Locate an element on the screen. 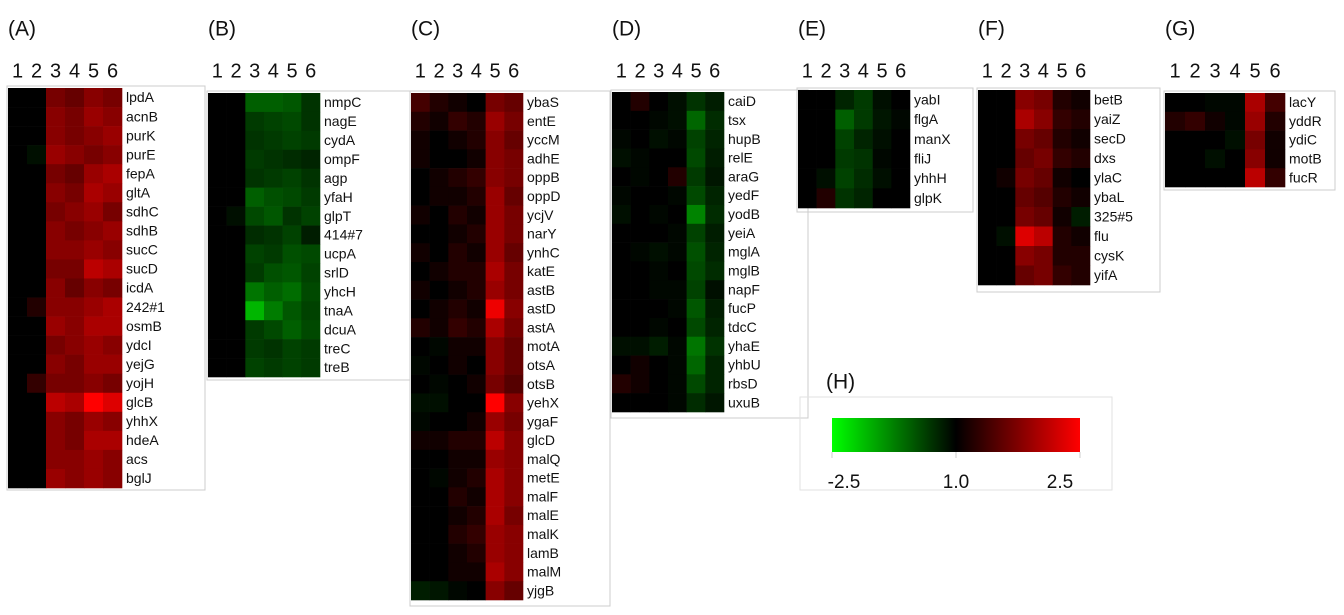  gene-label: caiD is located at coordinates (742, 101).